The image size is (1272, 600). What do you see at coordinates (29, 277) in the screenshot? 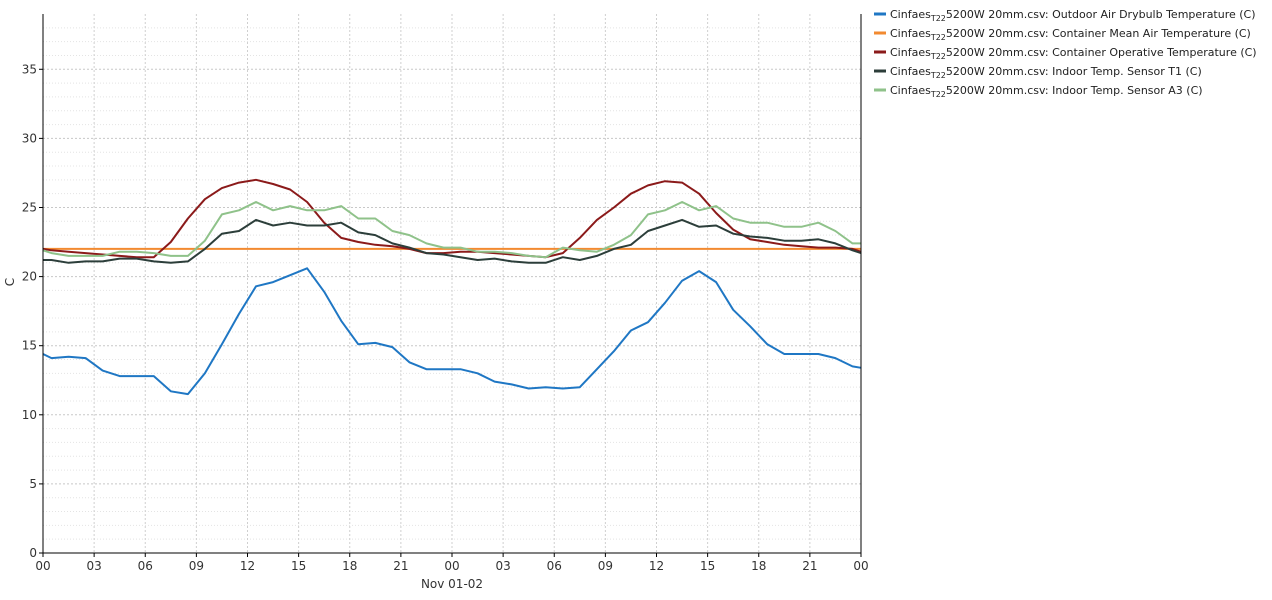
I see `y-tick-label: 20` at bounding box center [29, 277].